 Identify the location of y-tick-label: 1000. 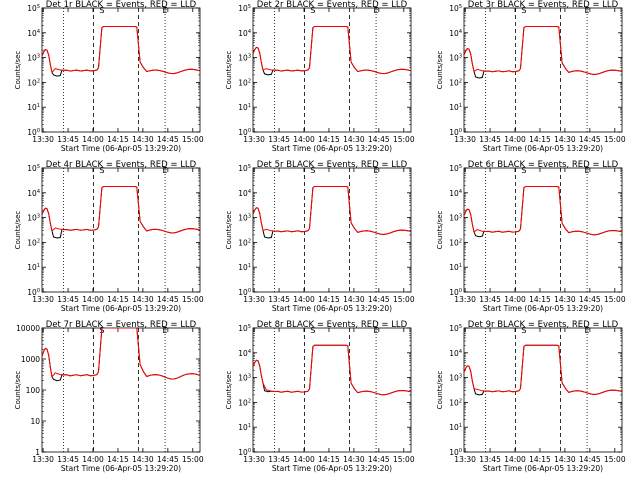
(30, 359).